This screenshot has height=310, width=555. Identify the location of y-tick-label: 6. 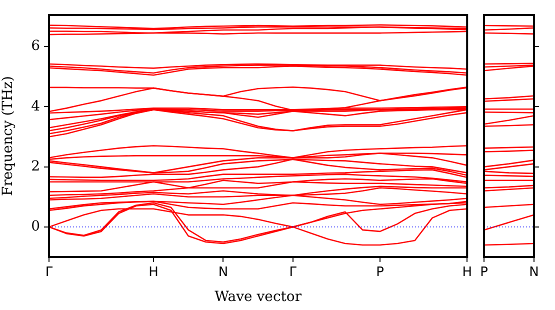
(35, 46).